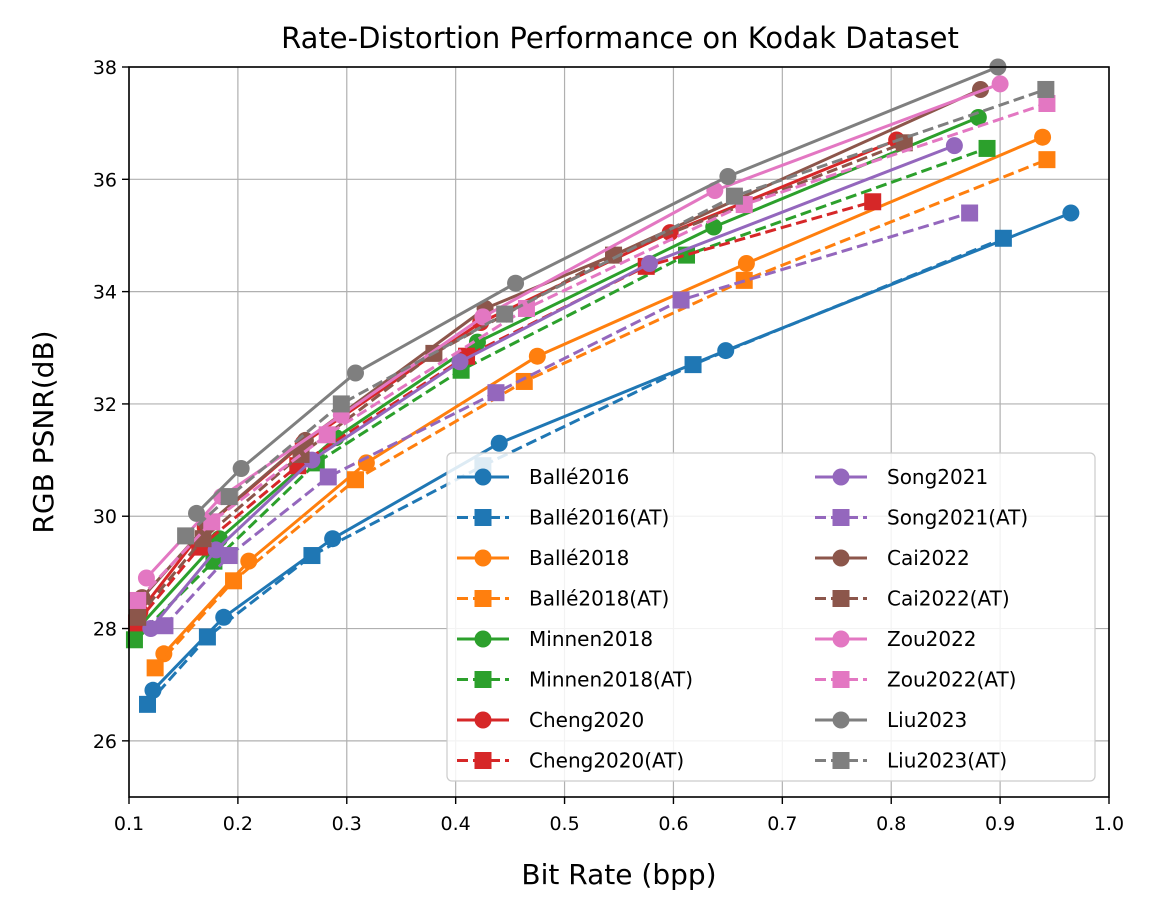 The image size is (1163, 898). What do you see at coordinates (896, 639) in the screenshot?
I see `legend-item: Zou2022` at bounding box center [896, 639].